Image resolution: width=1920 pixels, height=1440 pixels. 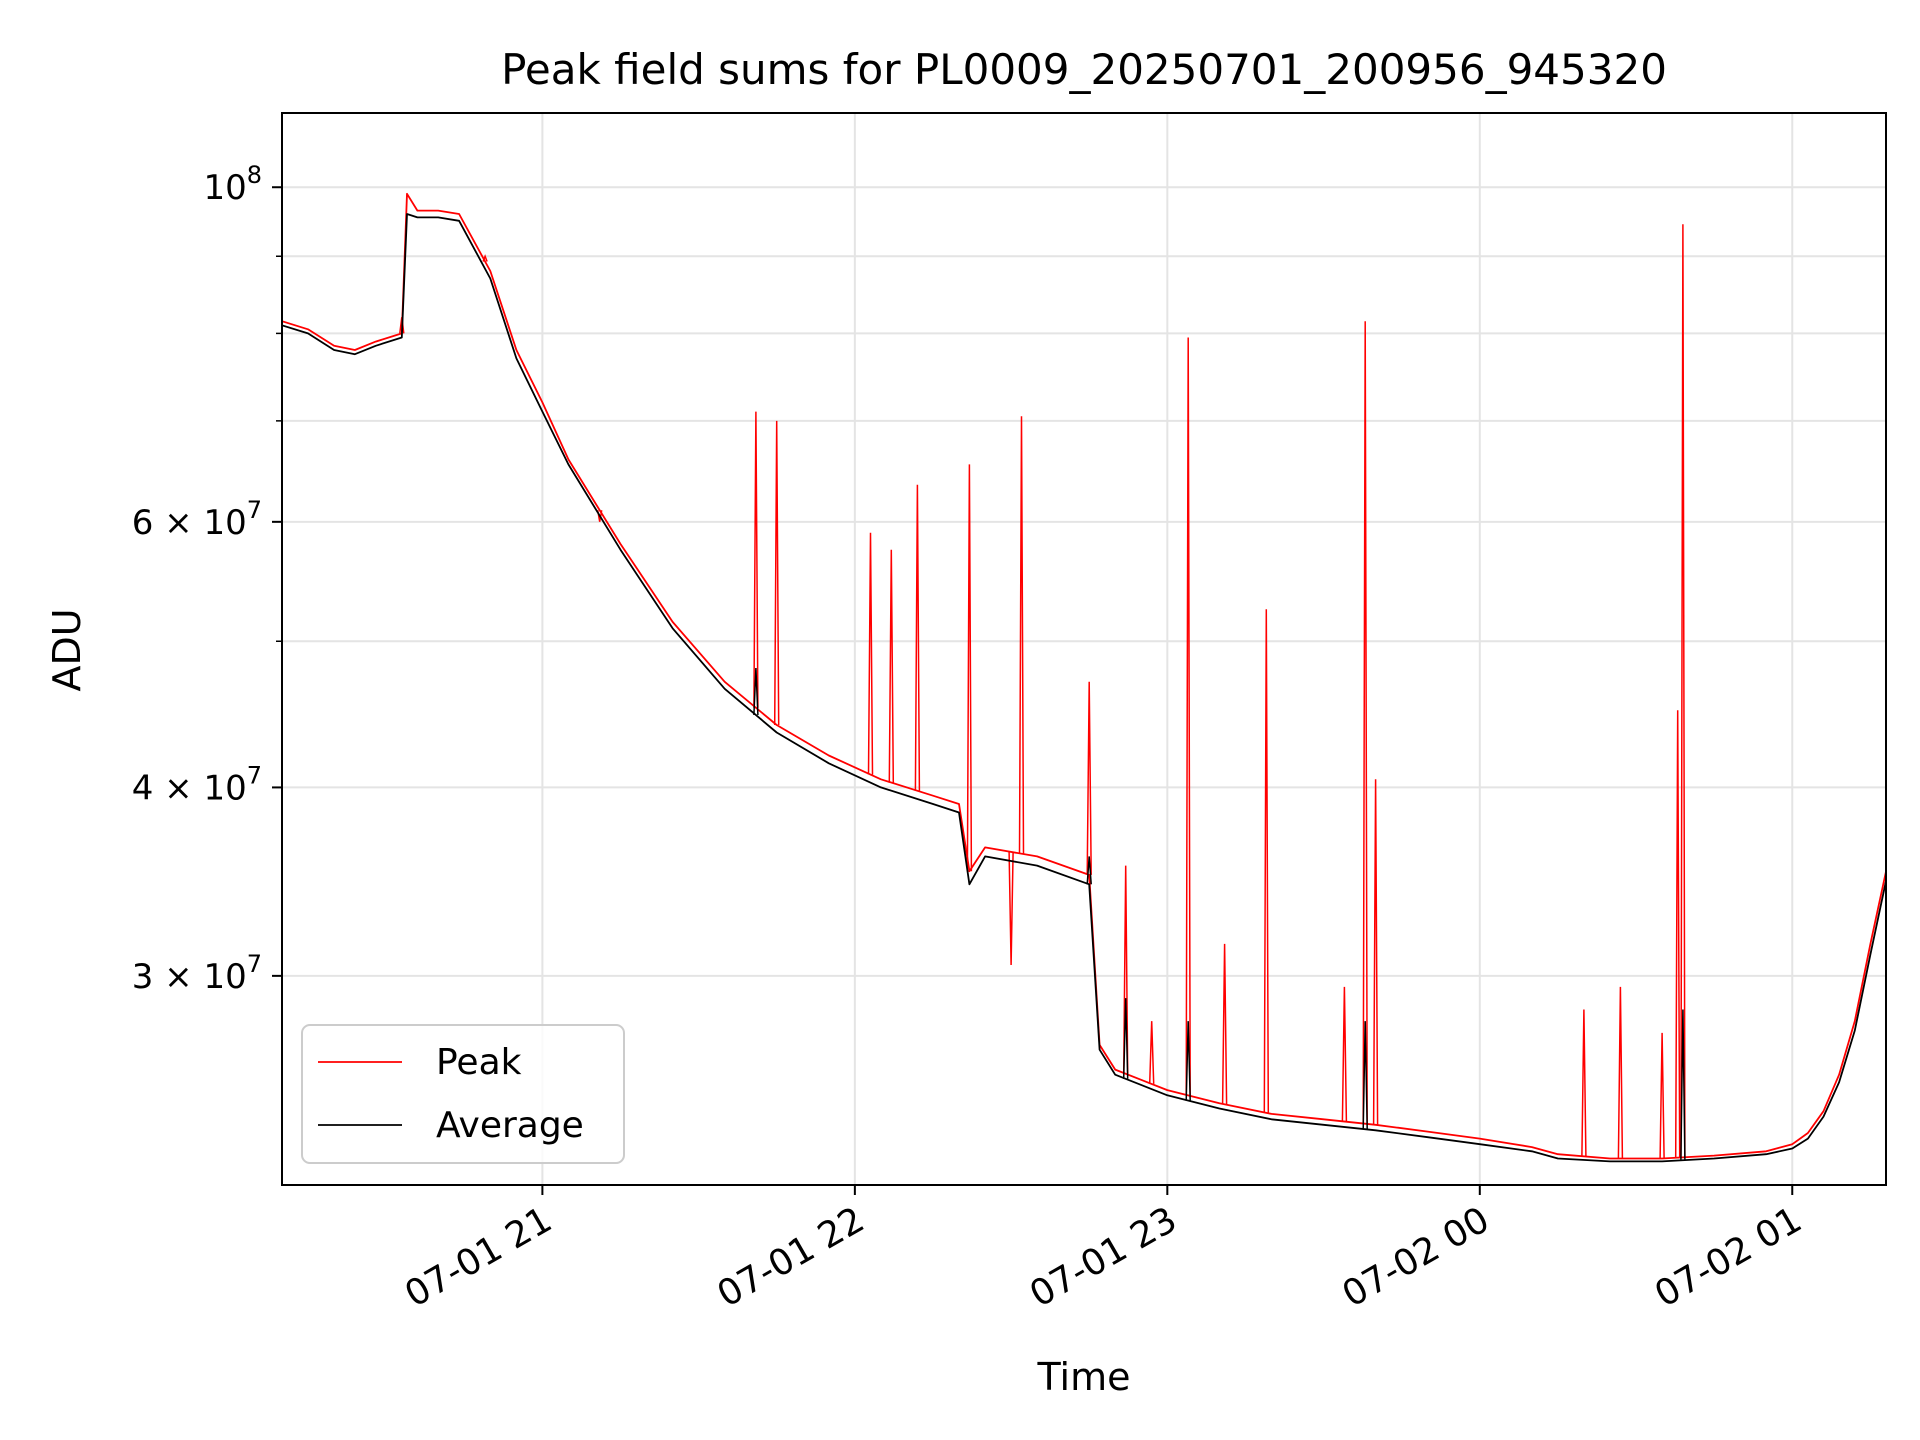 What do you see at coordinates (479, 1062) in the screenshot?
I see `legend-label-peak: Peak` at bounding box center [479, 1062].